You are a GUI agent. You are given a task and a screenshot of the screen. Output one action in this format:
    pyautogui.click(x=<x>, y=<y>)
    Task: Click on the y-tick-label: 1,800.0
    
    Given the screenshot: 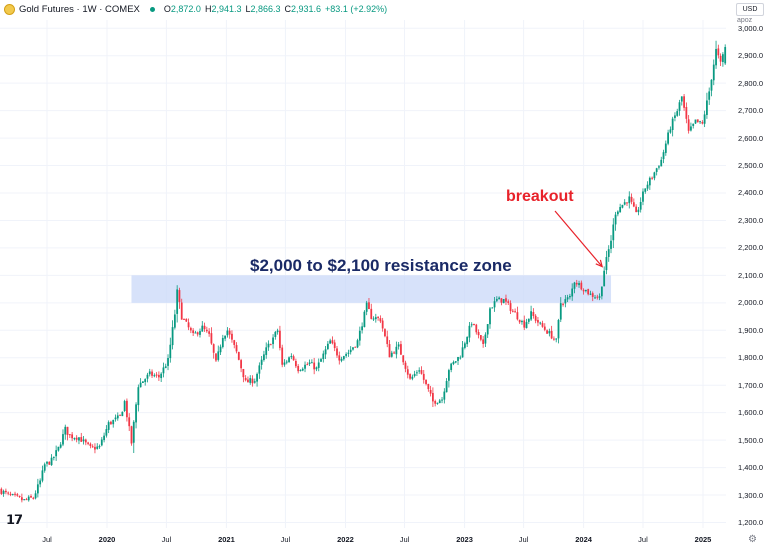 What is the action you would take?
    pyautogui.click(x=751, y=358)
    